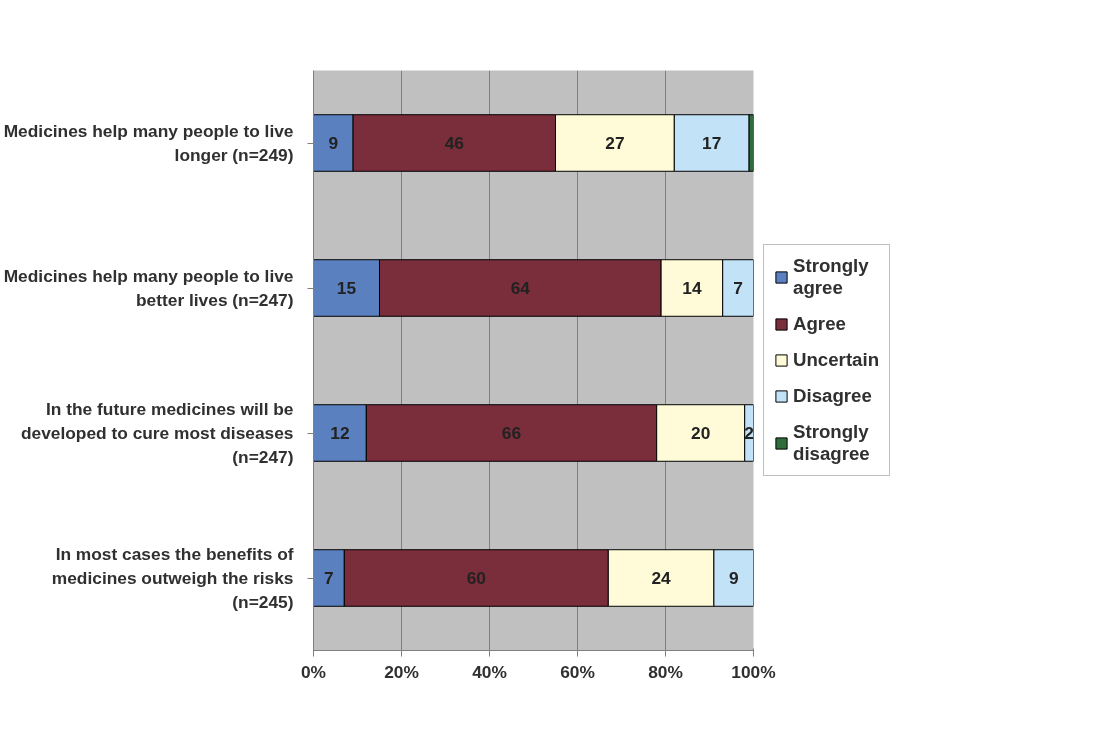 This screenshot has width=1101, height=729. Describe the element at coordinates (401, 671) in the screenshot. I see `x-tick-label: 20%` at that location.